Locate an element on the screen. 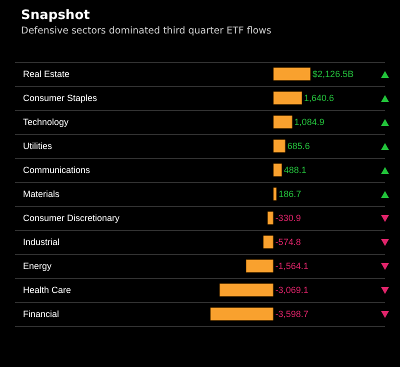 The width and height of the screenshot is (400, 367). data-label: -574.8 is located at coordinates (288, 242).